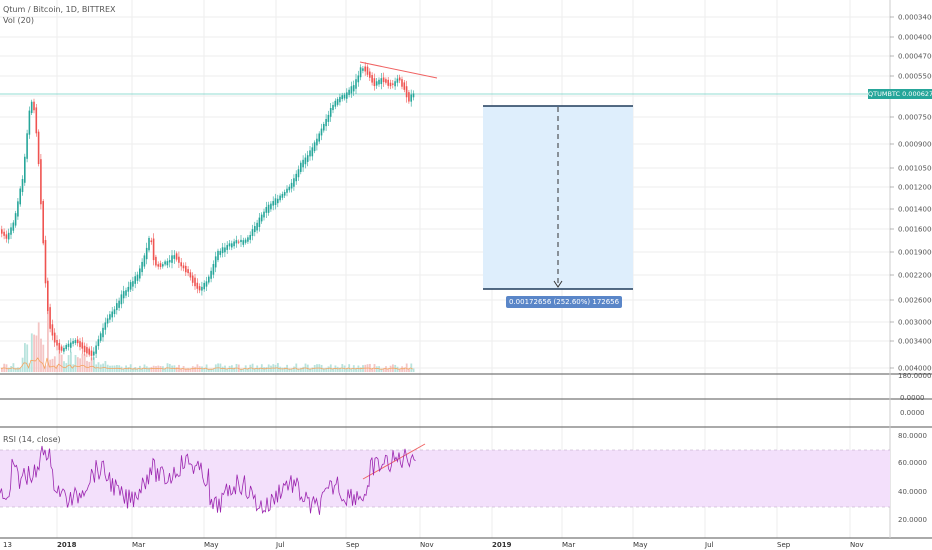 The width and height of the screenshot is (932, 550). What do you see at coordinates (857, 545) in the screenshot?
I see `time-tick-label: Nov` at bounding box center [857, 545].